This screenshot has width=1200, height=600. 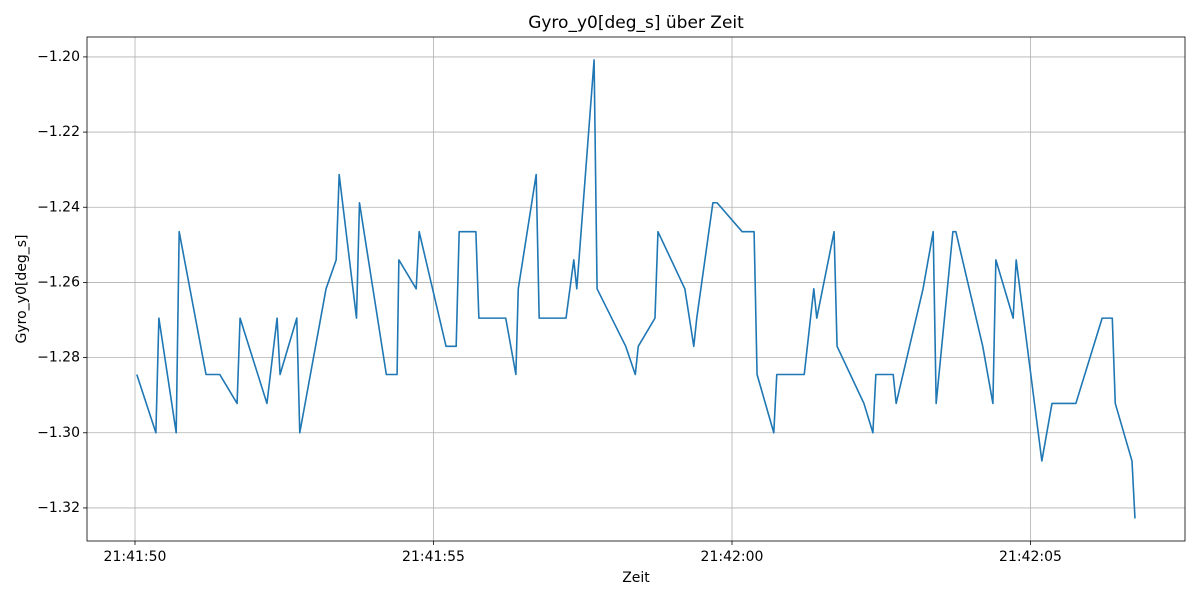 What do you see at coordinates (732, 557) in the screenshot?
I see `x-tick-label: 21:42:00` at bounding box center [732, 557].